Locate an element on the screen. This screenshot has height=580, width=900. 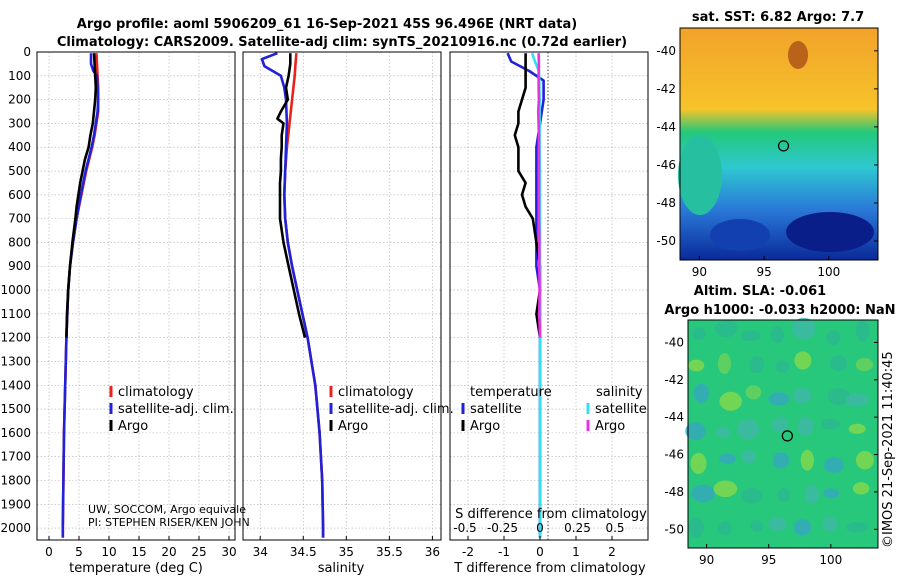
sla-map-title2: Argo h1000: -0.033 h2000: NaN is located at coordinates (779, 310).